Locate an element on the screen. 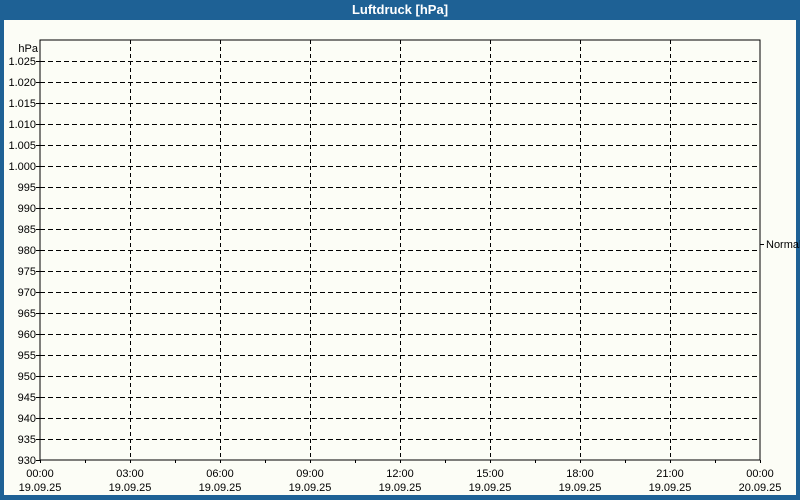 Image resolution: width=800 pixels, height=500 pixels. y-axis-unit-label: hPa is located at coordinates (28, 49).